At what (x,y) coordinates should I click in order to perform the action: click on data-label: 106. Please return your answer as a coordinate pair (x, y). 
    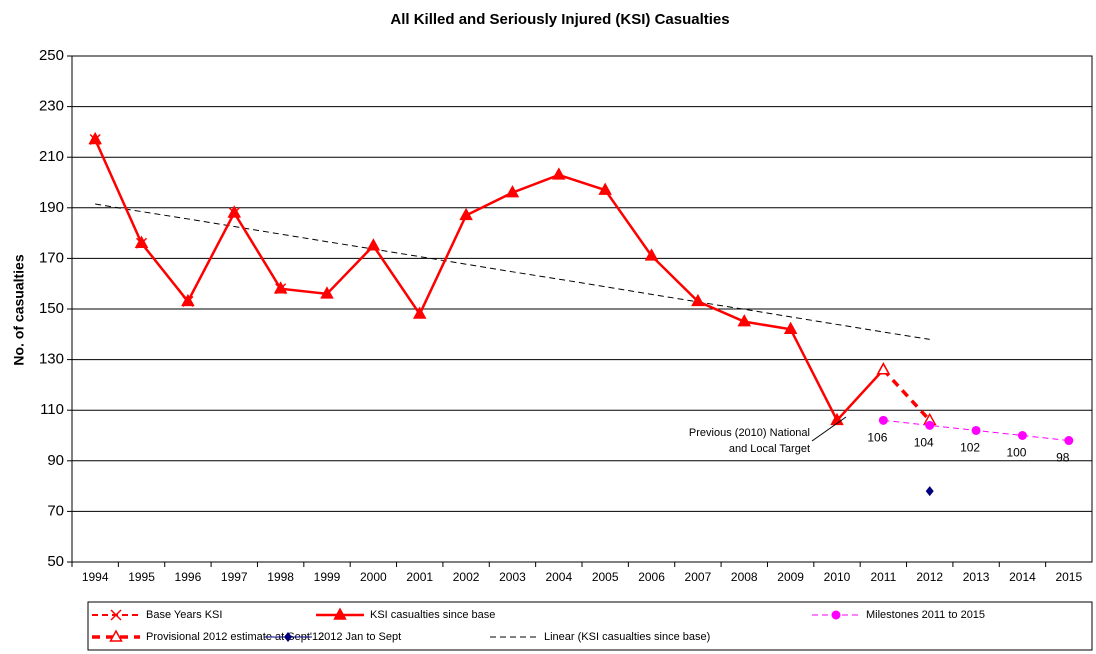
    Looking at the image, I should click on (877, 437).